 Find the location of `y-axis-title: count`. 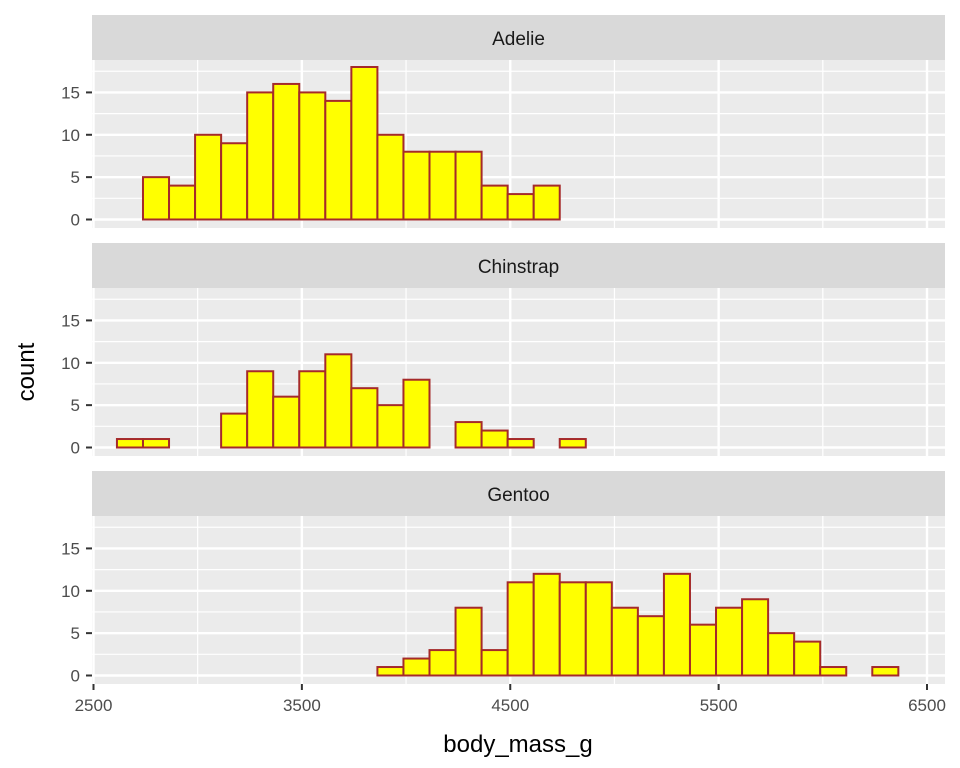

y-axis-title: count is located at coordinates (26, 371).